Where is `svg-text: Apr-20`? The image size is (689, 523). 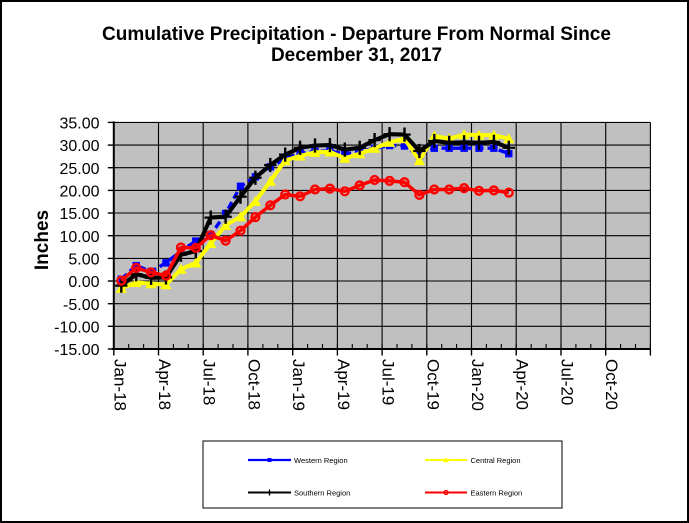 svg-text: Apr-20 is located at coordinates (522, 384).